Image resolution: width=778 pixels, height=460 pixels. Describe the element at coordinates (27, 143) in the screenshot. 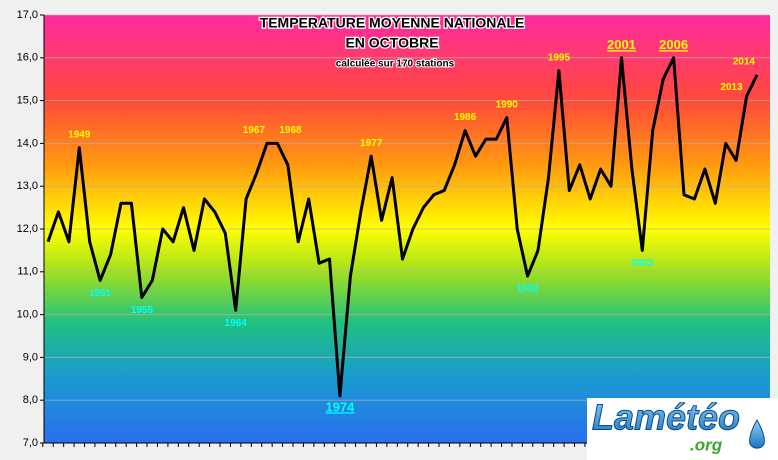

I see `y-tick-label: 14,0` at that location.